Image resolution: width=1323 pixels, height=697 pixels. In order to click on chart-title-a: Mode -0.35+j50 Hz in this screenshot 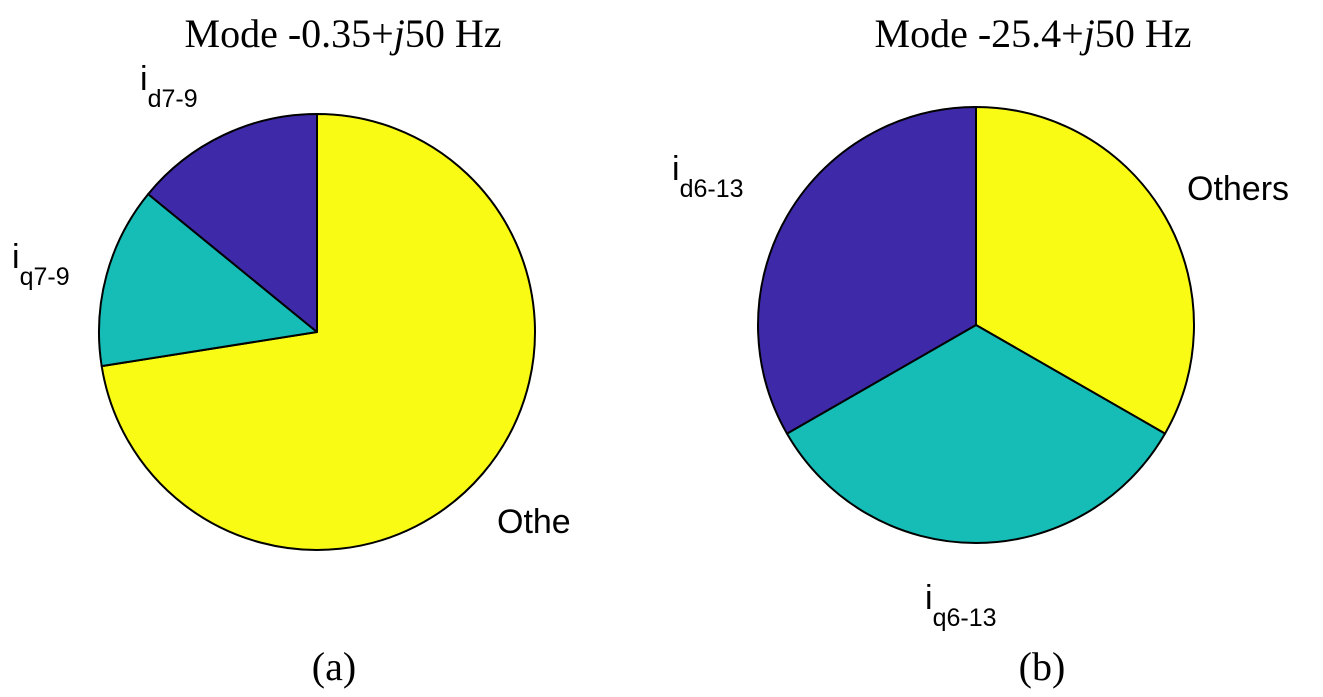, I will do `click(343, 33)`.